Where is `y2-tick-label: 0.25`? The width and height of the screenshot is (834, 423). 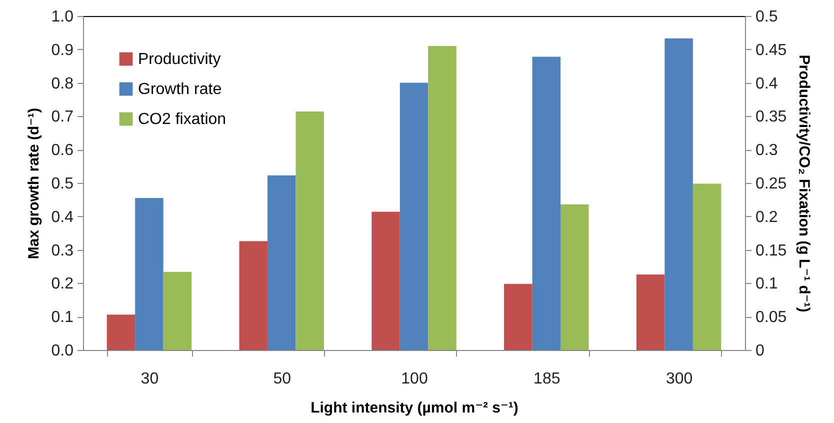
y2-tick-label: 0.25 is located at coordinates (771, 184).